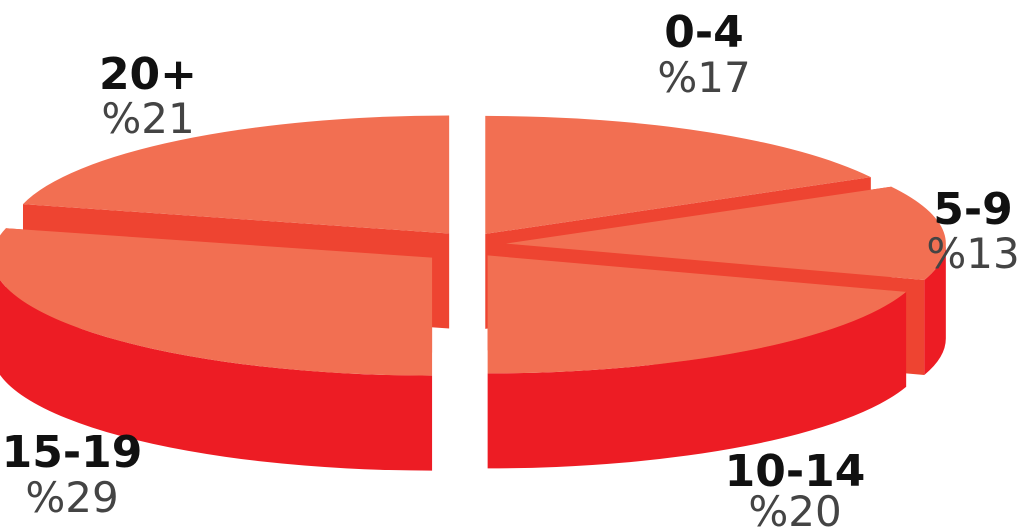  Describe the element at coordinates (678, 174) in the screenshot. I see `slice-0-4-top` at that location.